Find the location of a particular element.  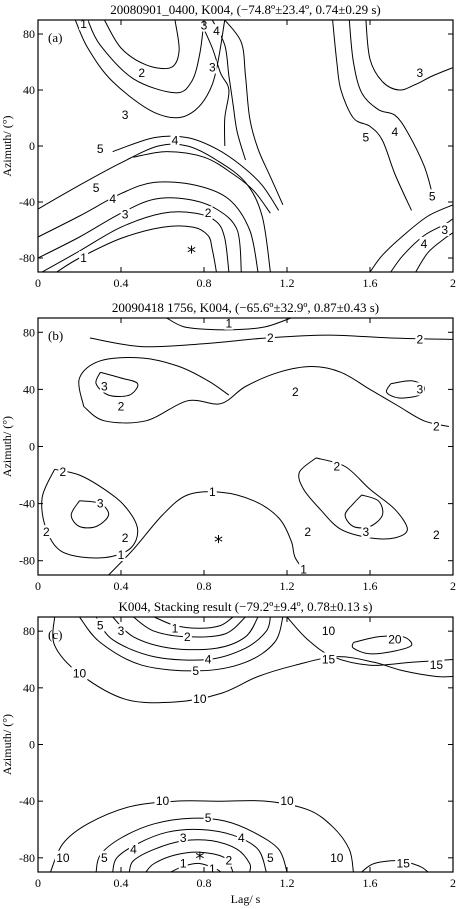

y-tick-label: 40 is located at coordinates (29, 688).